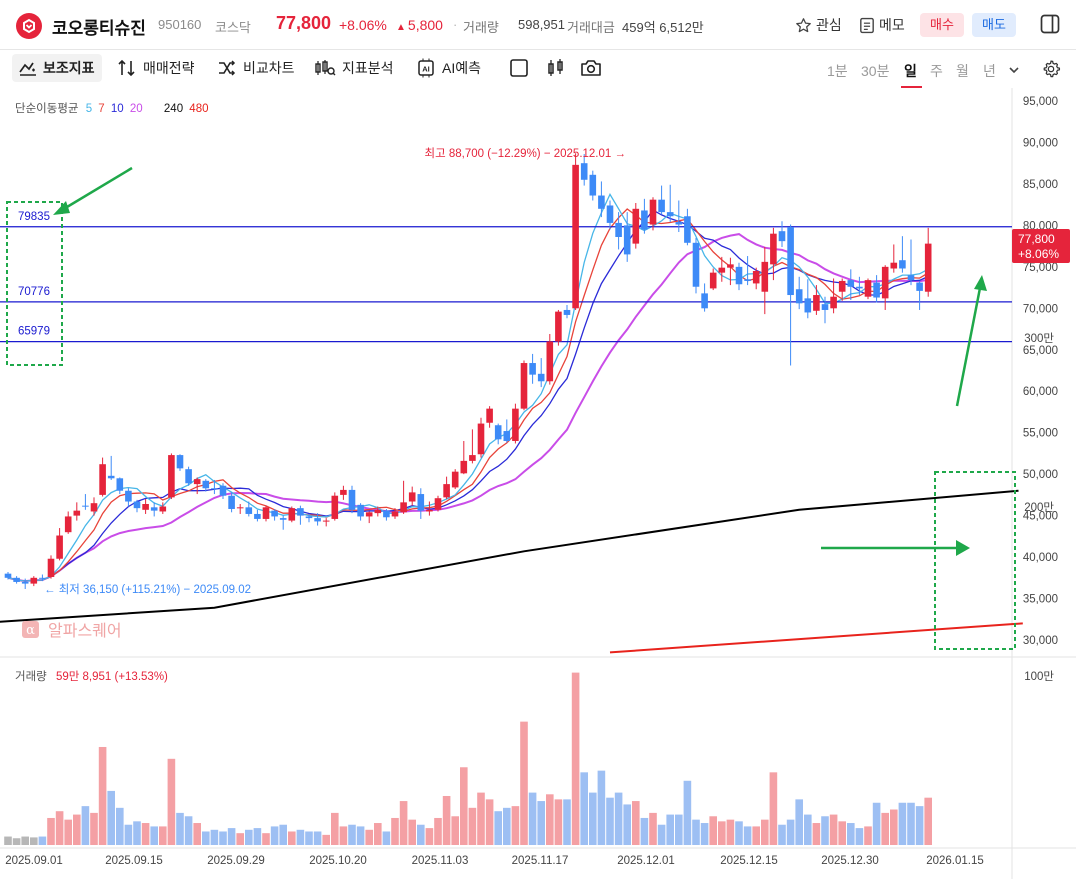 The width and height of the screenshot is (1076, 879). Describe the element at coordinates (556, 68) in the screenshot. I see `chart-type-button` at that location.